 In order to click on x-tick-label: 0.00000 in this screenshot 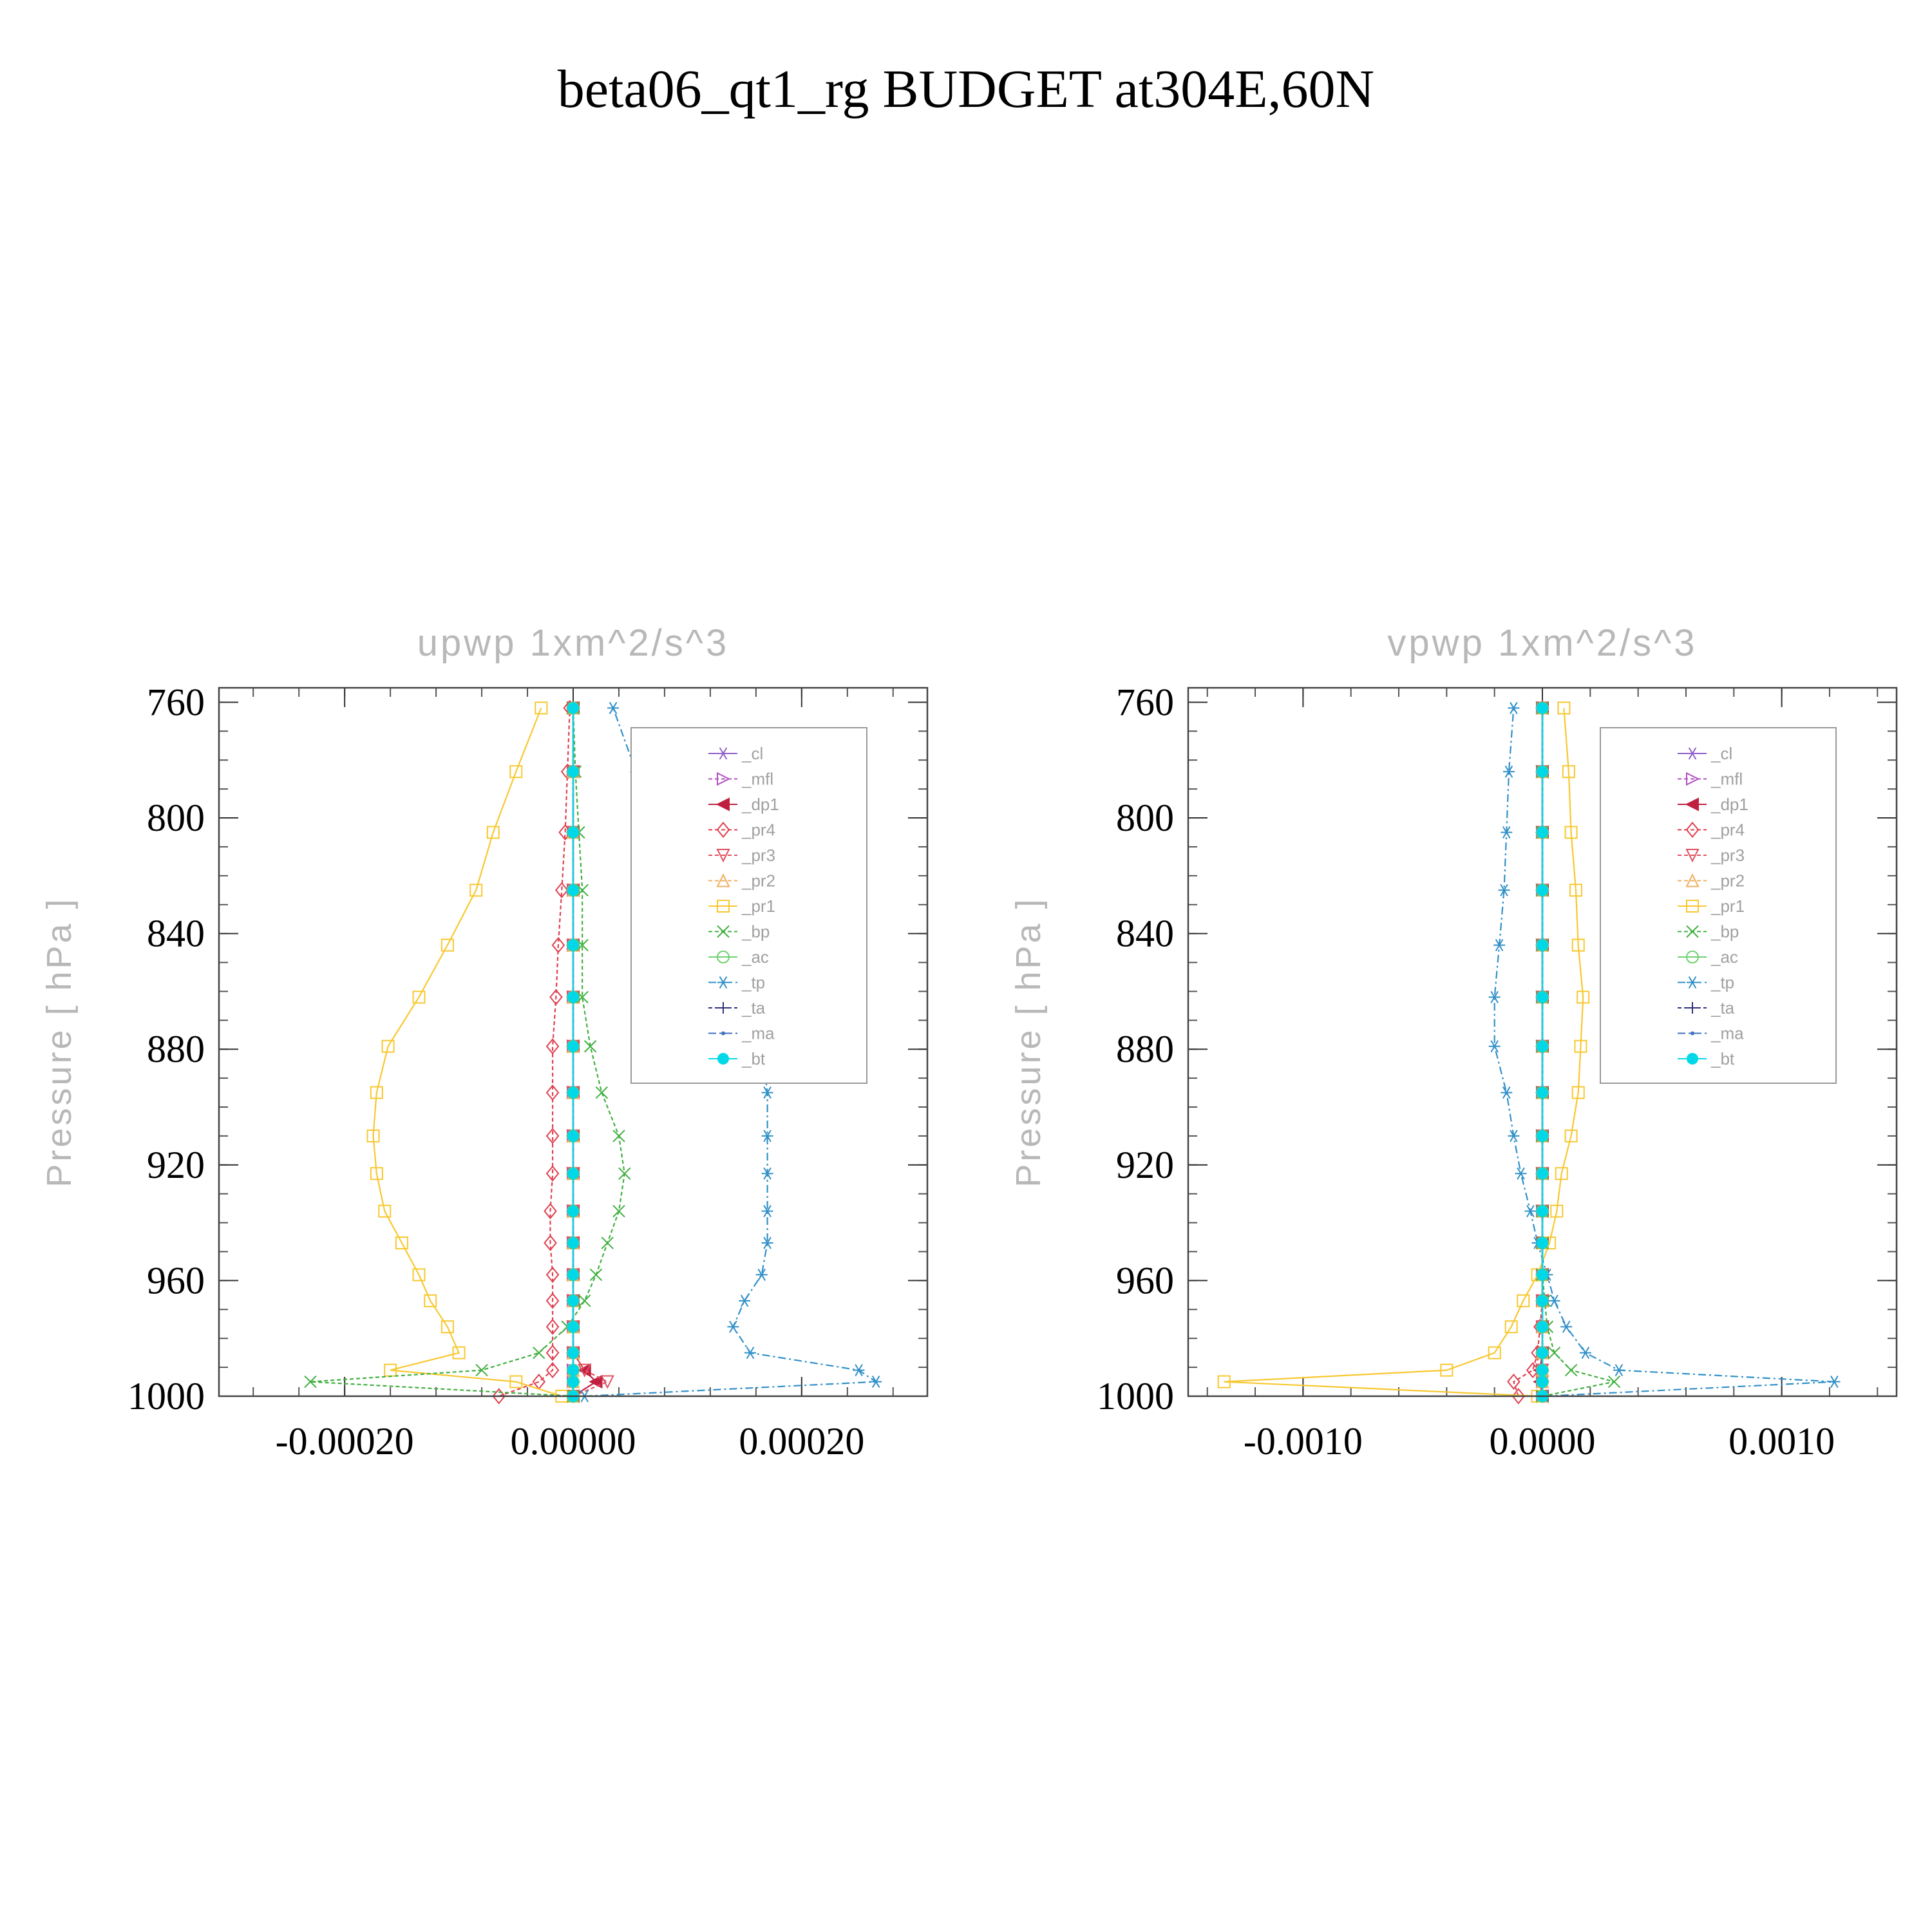, I will do `click(573, 1442)`.